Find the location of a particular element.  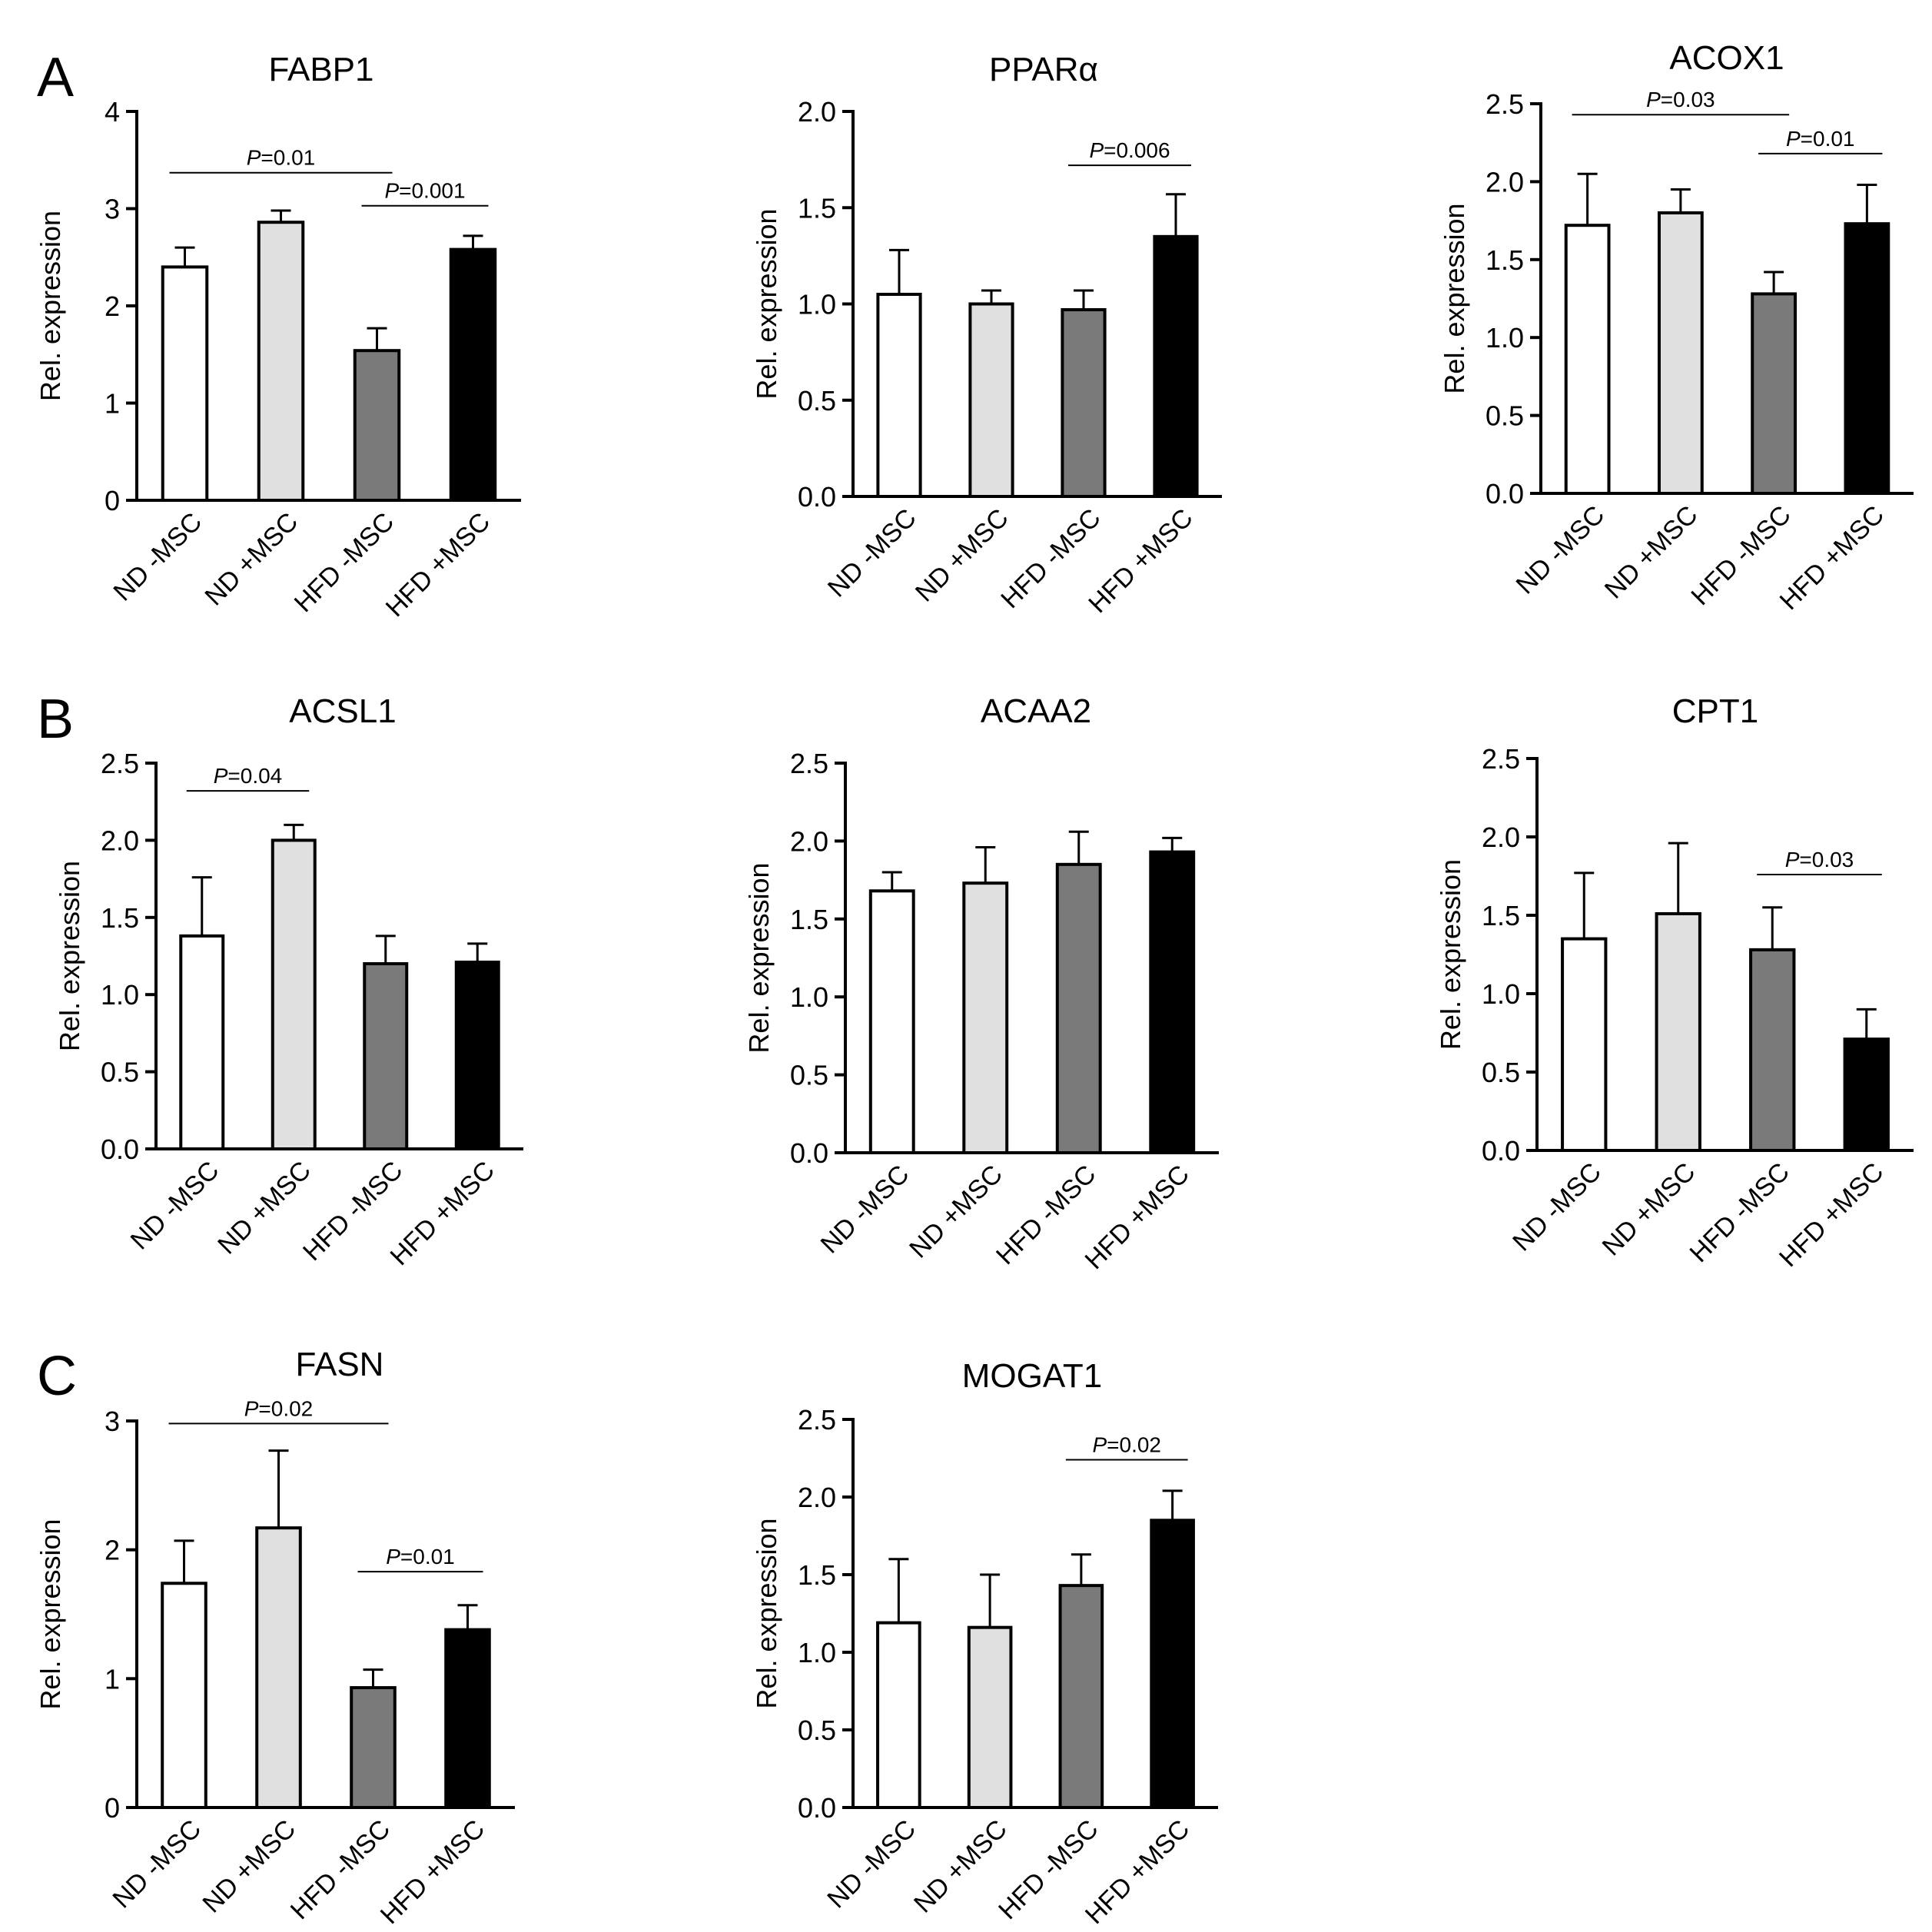

chart-6-sig-value-1: =0.03 is located at coordinates (1826, 859).